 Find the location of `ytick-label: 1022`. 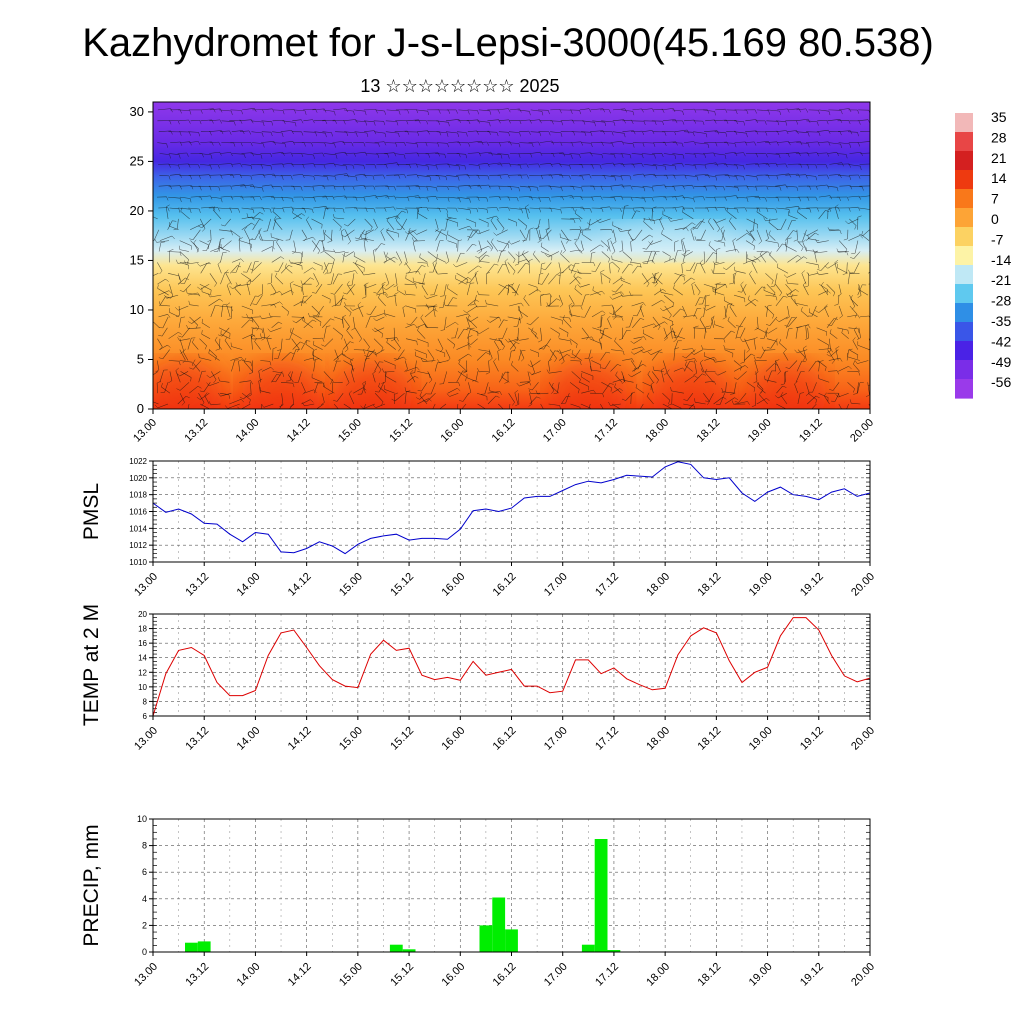

ytick-label: 1022 is located at coordinates (138, 461).